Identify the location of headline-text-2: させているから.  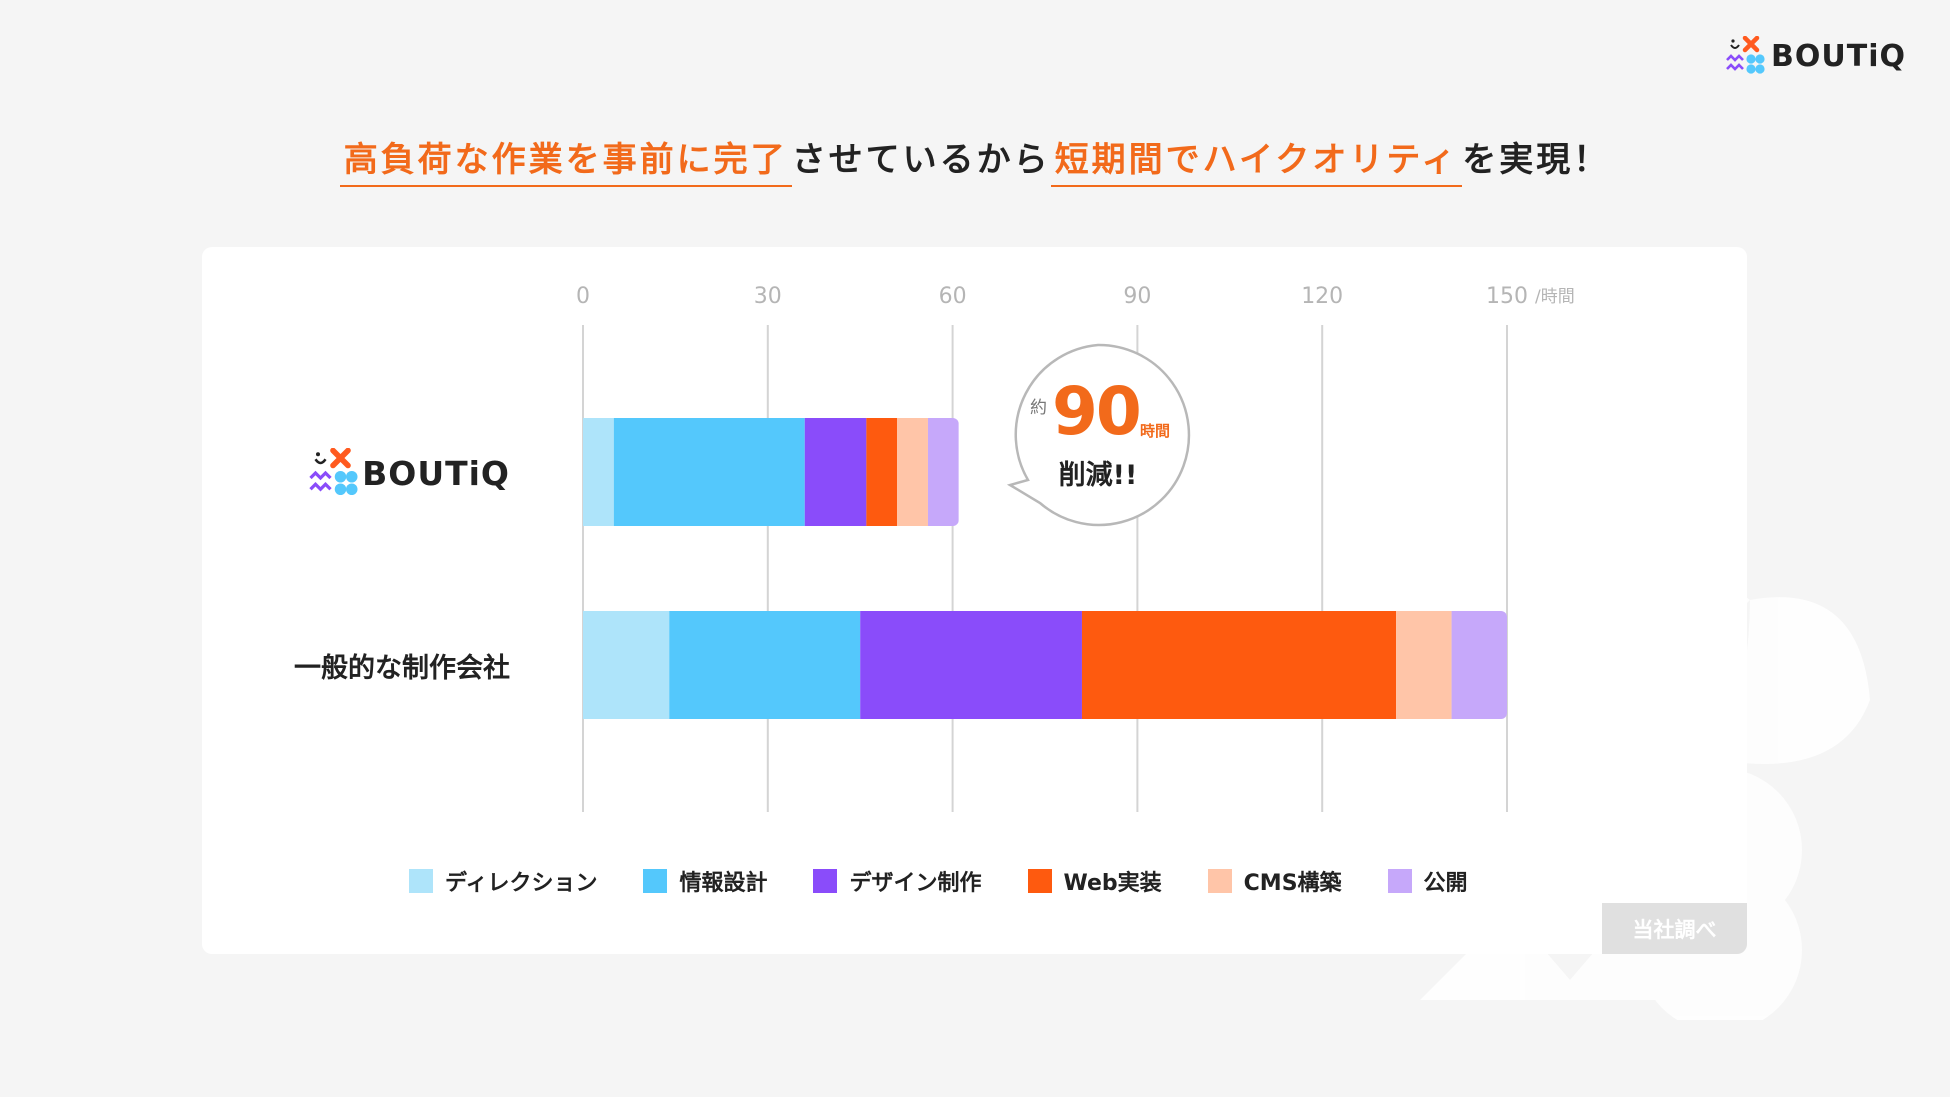
(921, 160).